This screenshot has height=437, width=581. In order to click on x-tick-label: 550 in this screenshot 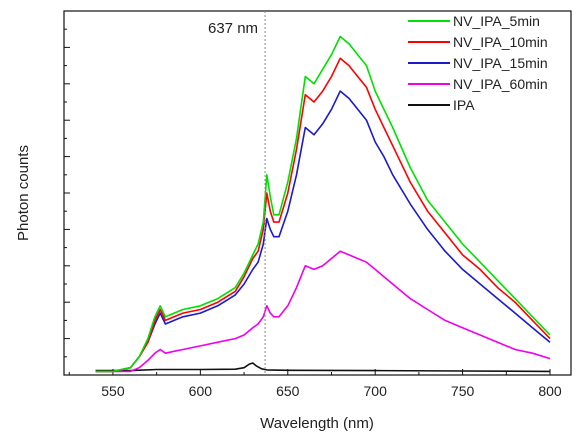, I will do `click(113, 391)`.